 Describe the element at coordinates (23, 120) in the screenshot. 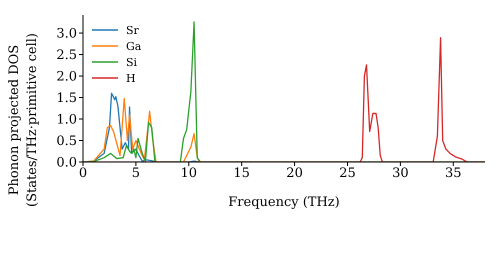

I see `y-axis-title: Phonon projected DOS (States/THz·primitive cell)` at that location.